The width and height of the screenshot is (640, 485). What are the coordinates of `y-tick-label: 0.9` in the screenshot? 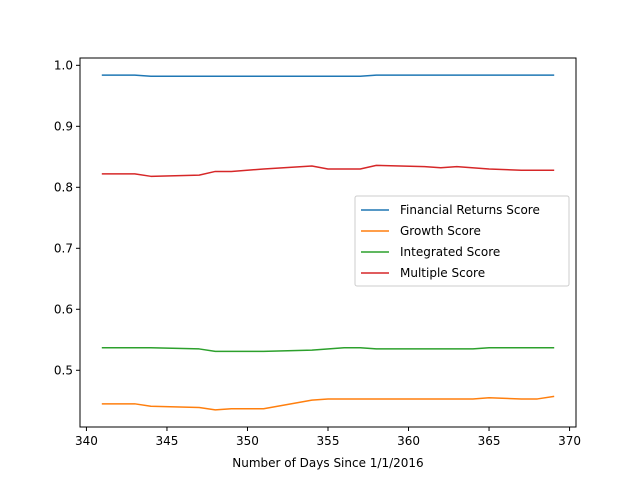 It's located at (63, 126).